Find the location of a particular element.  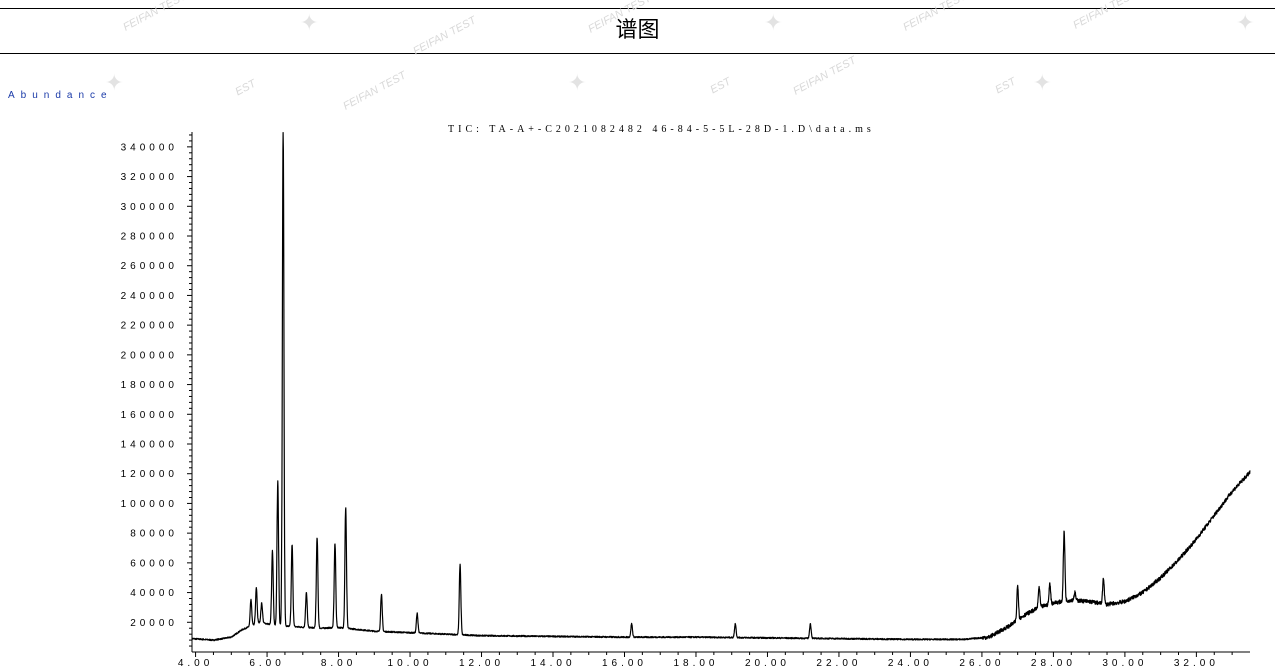

x-tick-label: 30.00 is located at coordinates (1124, 663).